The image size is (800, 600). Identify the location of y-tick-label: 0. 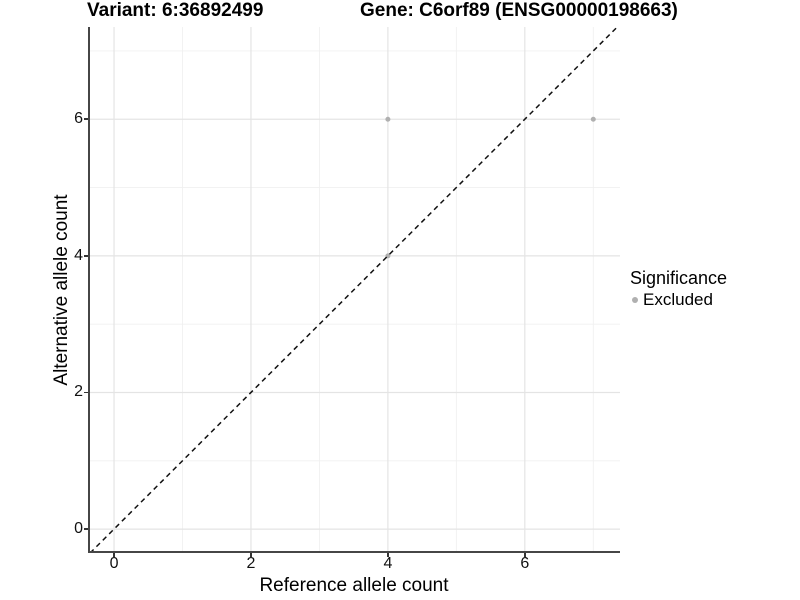
(78, 529).